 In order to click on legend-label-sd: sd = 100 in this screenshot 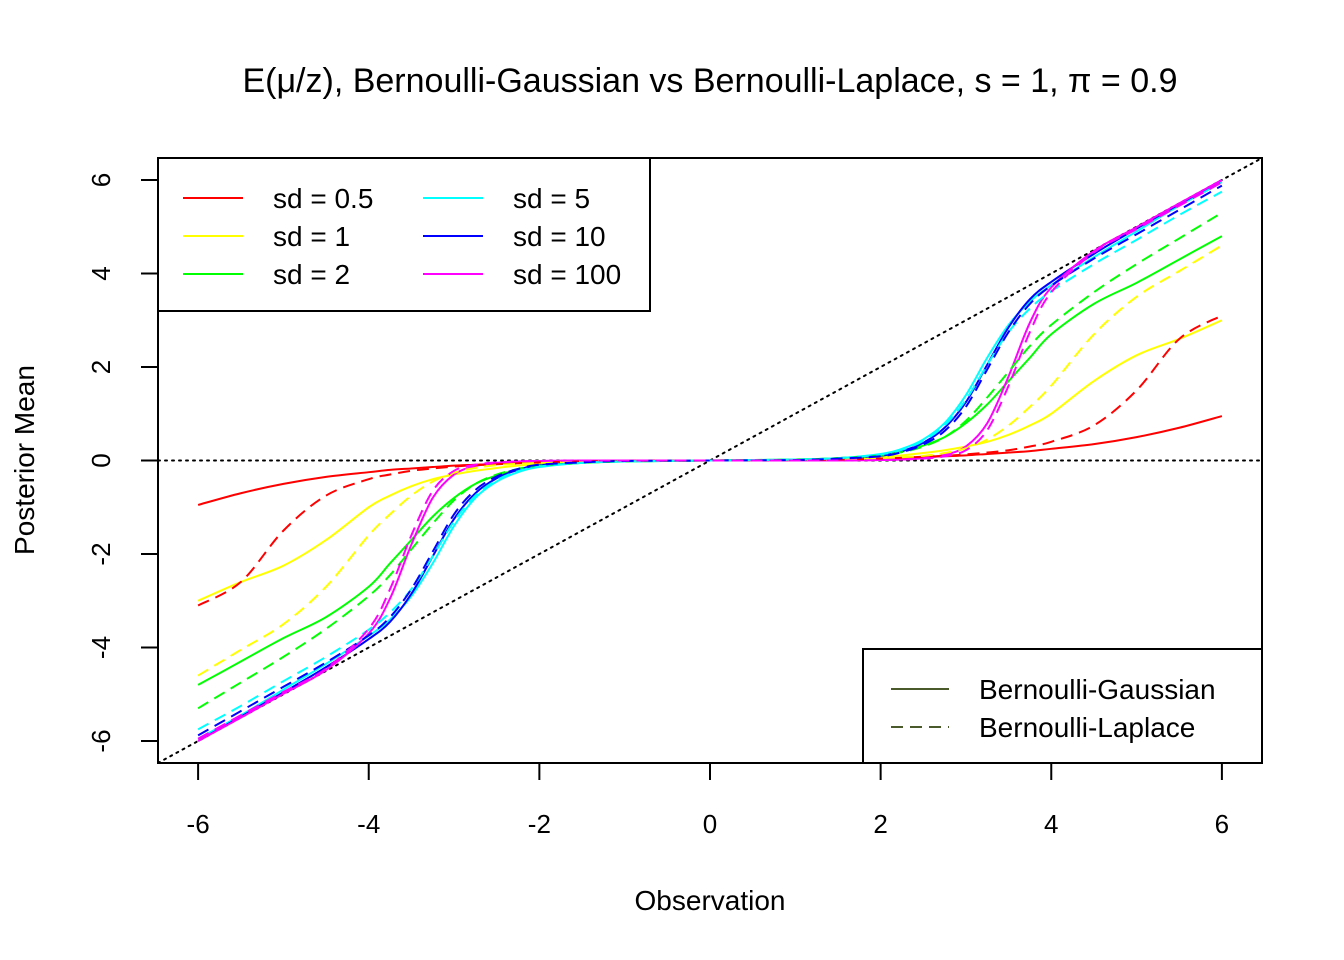, I will do `click(567, 274)`.